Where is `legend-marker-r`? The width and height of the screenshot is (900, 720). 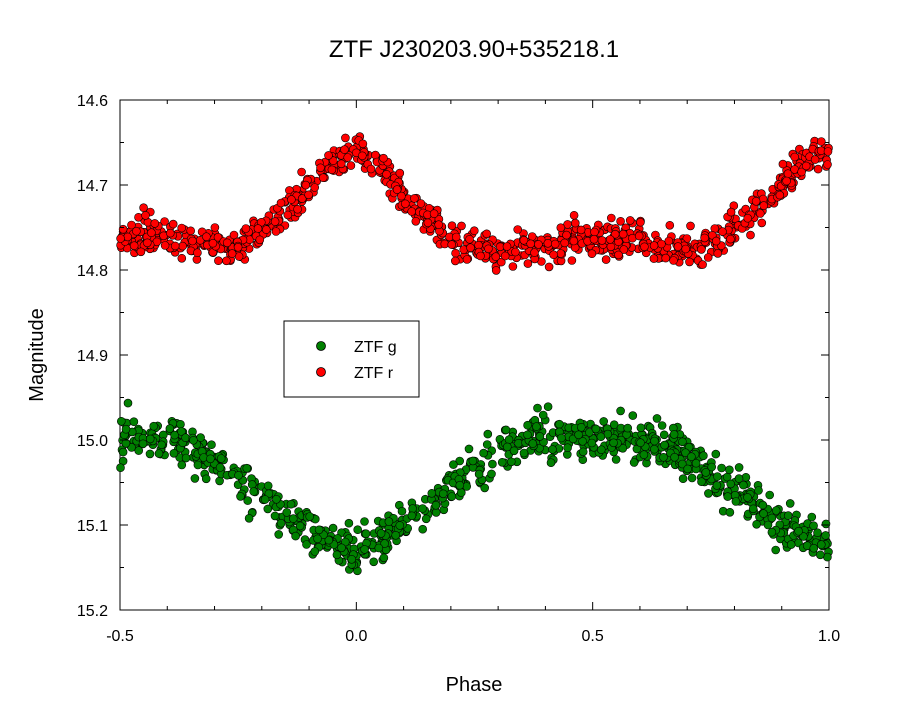 legend-marker-r is located at coordinates (321, 372).